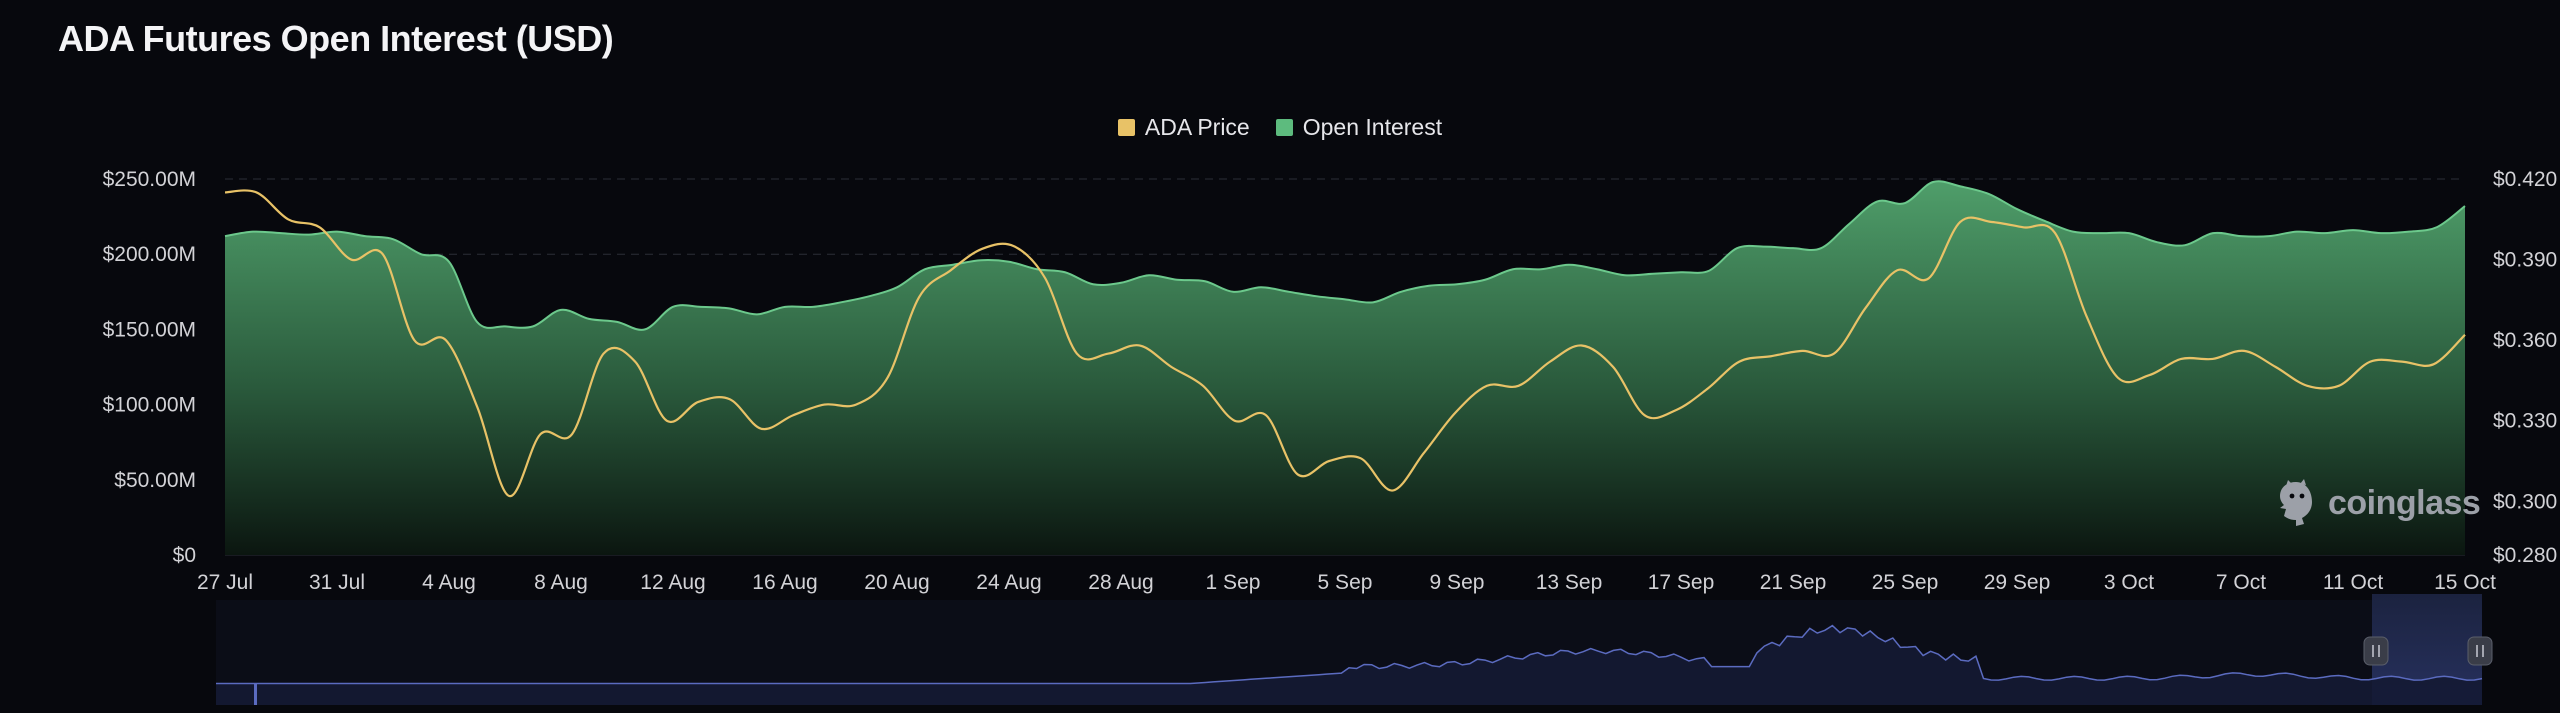  Describe the element at coordinates (1349, 654) in the screenshot. I see `navigator-line` at that location.